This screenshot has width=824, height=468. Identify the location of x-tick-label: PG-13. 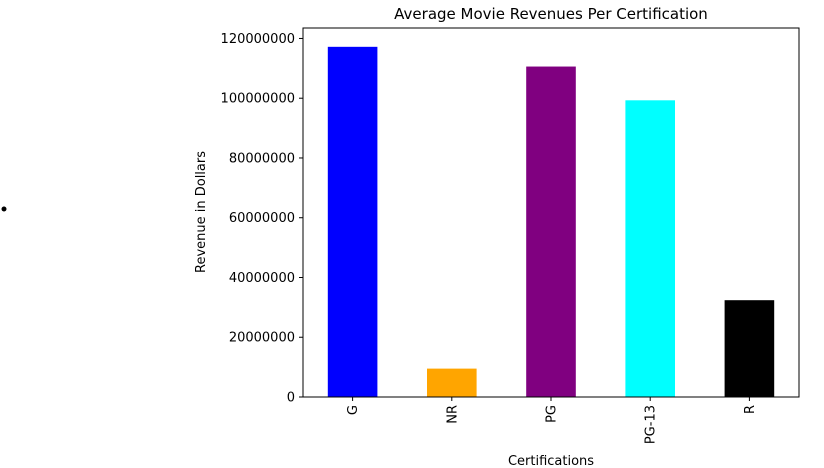
(651, 424).